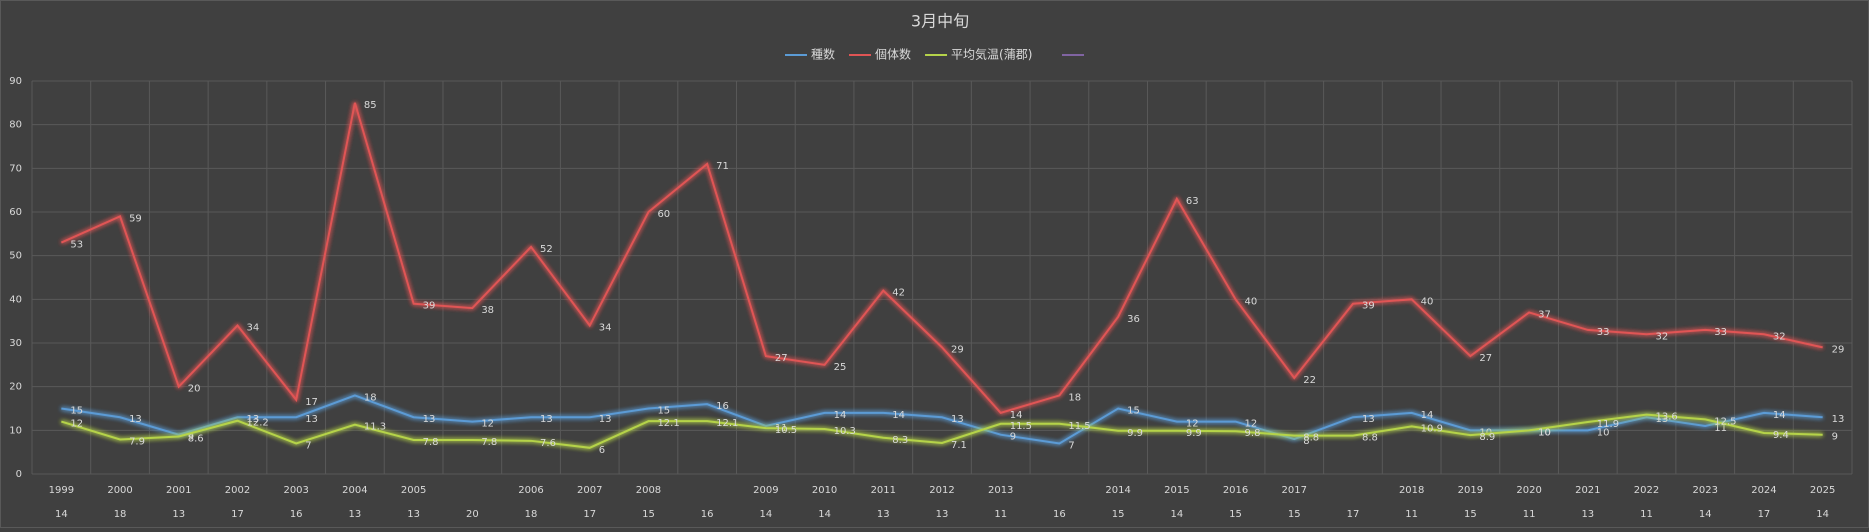  What do you see at coordinates (959, 445) in the screenshot?
I see `data-label: 7.1` at bounding box center [959, 445].